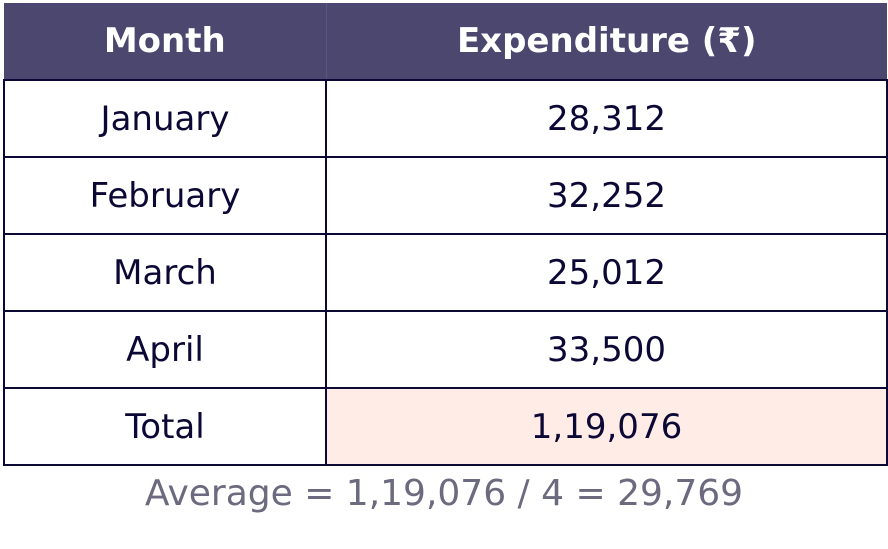 The width and height of the screenshot is (888, 549). What do you see at coordinates (606, 118) in the screenshot?
I see `expenditure-cell: 28,312` at bounding box center [606, 118].